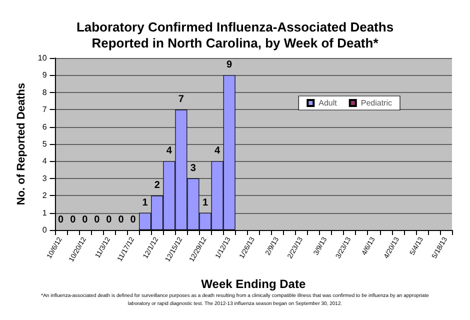 The image size is (470, 320). Describe the element at coordinates (45, 213) in the screenshot. I see `y-tick-label: 1` at that location.